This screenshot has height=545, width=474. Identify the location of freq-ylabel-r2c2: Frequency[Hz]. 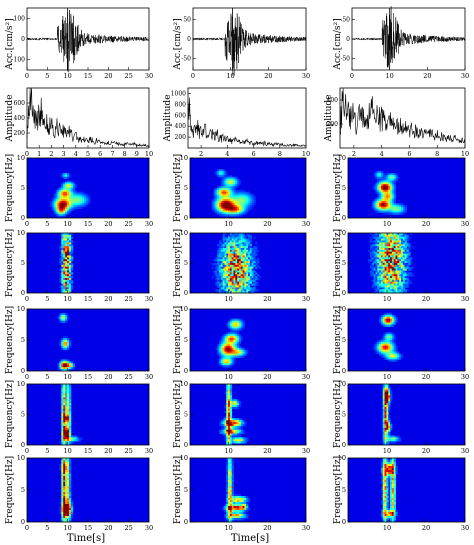
(178, 263).